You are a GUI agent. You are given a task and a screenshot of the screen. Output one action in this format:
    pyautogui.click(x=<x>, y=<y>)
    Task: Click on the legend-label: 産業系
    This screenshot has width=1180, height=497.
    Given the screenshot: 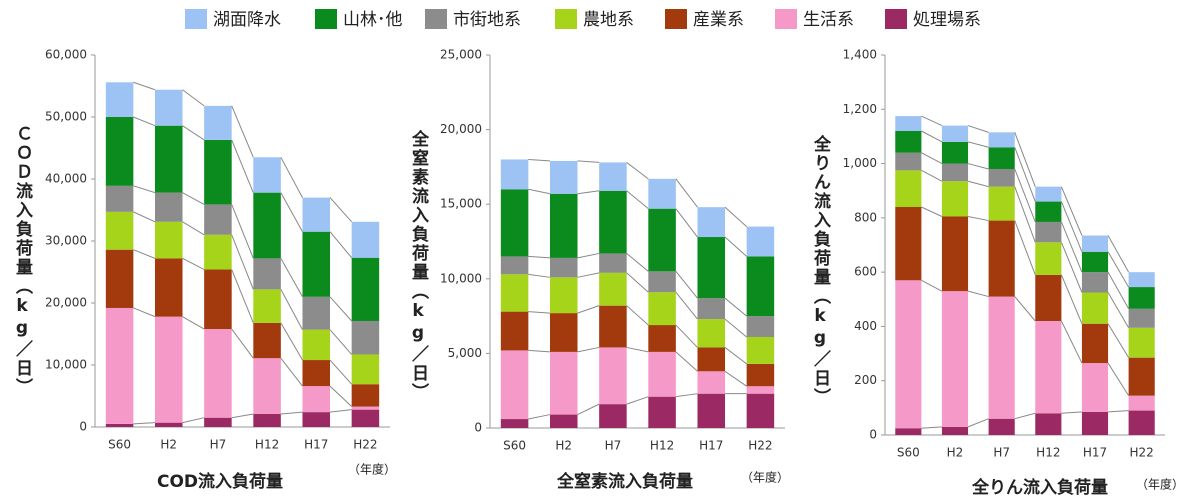 What is the action you would take?
    pyautogui.click(x=718, y=20)
    